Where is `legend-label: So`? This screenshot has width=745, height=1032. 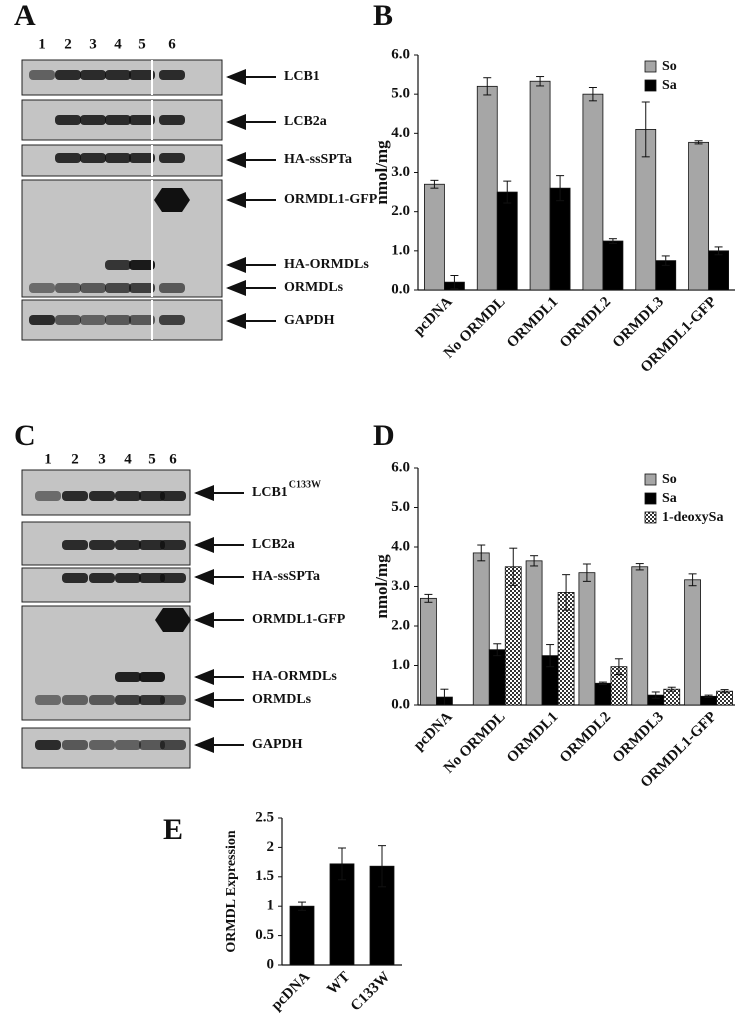 legend-label: So is located at coordinates (669, 66).